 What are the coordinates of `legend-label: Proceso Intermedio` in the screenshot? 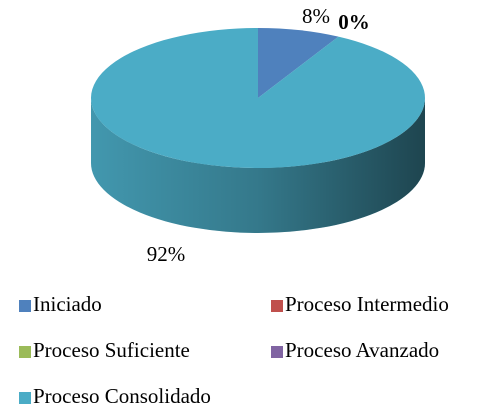 It's located at (367, 304).